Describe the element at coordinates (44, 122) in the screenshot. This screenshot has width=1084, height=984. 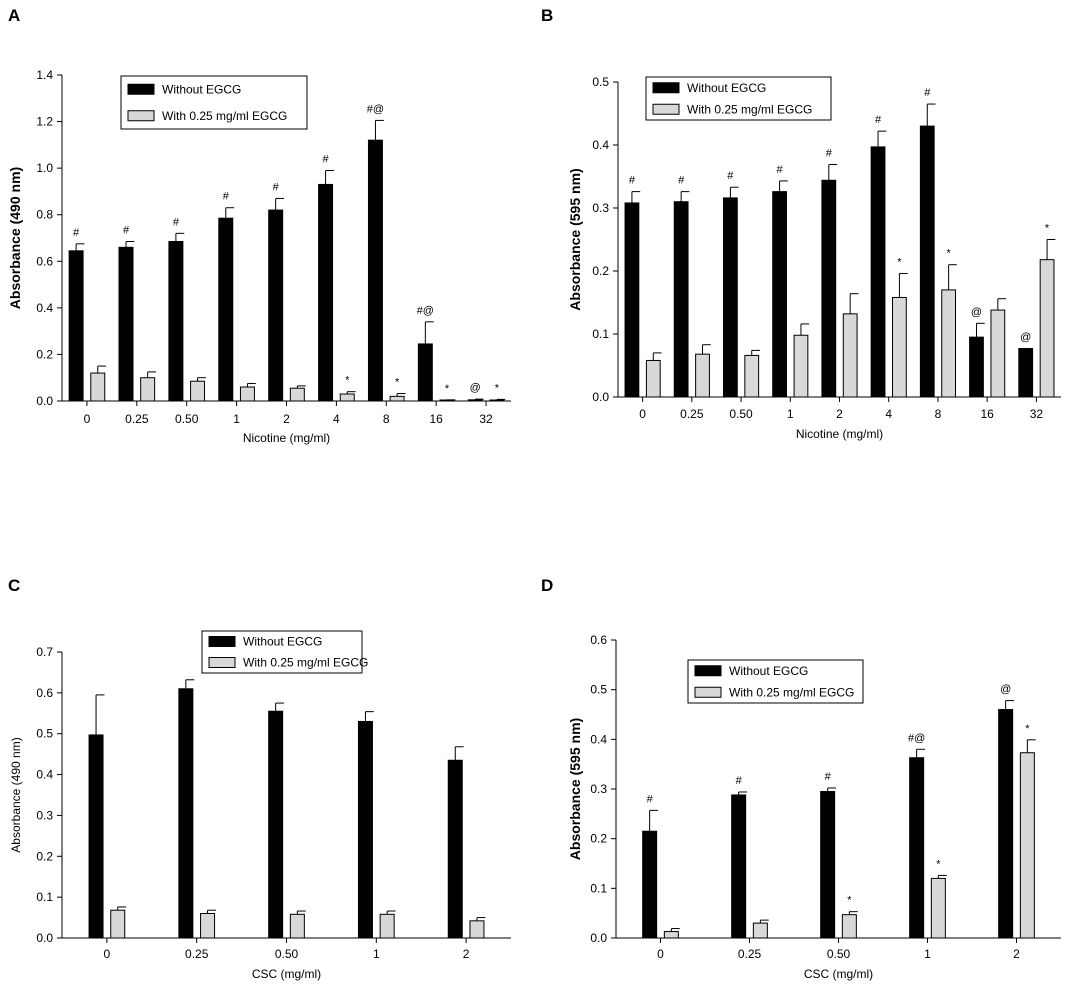
I see `panel-a-y-tick-label: 1.2` at that location.